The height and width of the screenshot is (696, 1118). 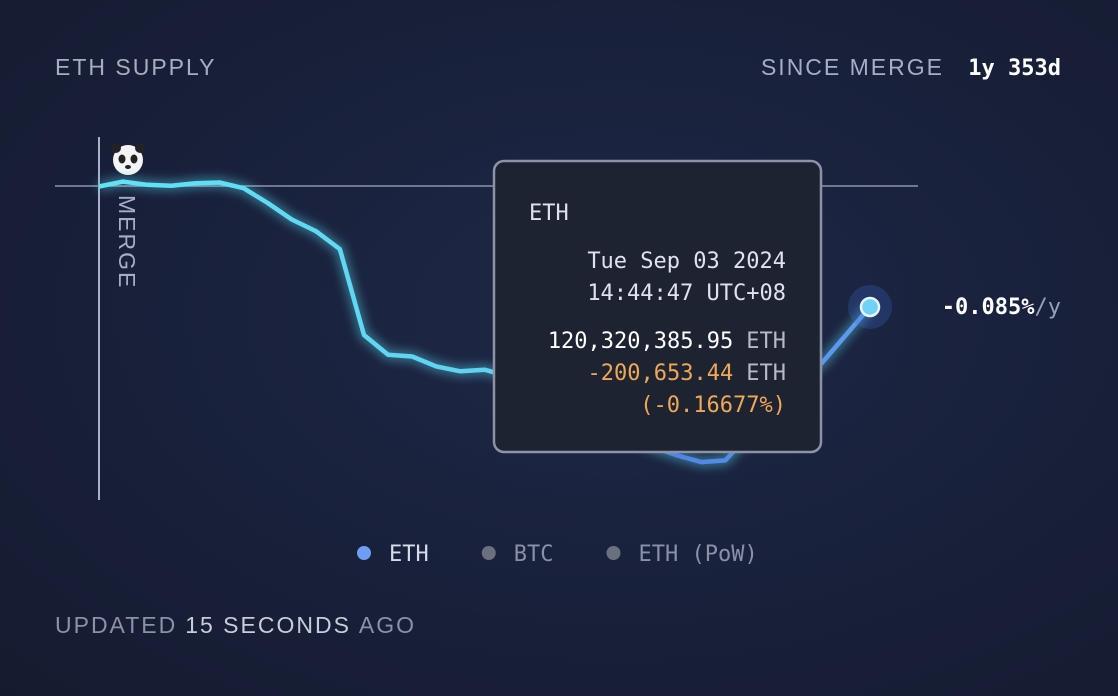 What do you see at coordinates (268, 625) in the screenshot?
I see `footer-amount: 15 SECONDS` at bounding box center [268, 625].